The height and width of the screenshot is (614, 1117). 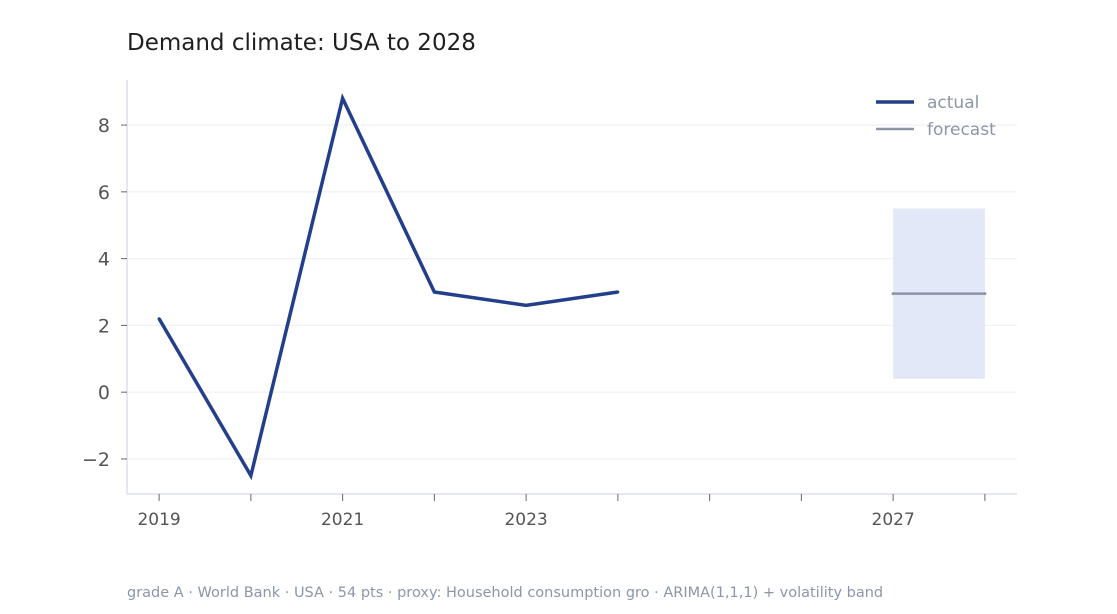 What do you see at coordinates (936, 116) in the screenshot?
I see `legend: actual forecast` at bounding box center [936, 116].